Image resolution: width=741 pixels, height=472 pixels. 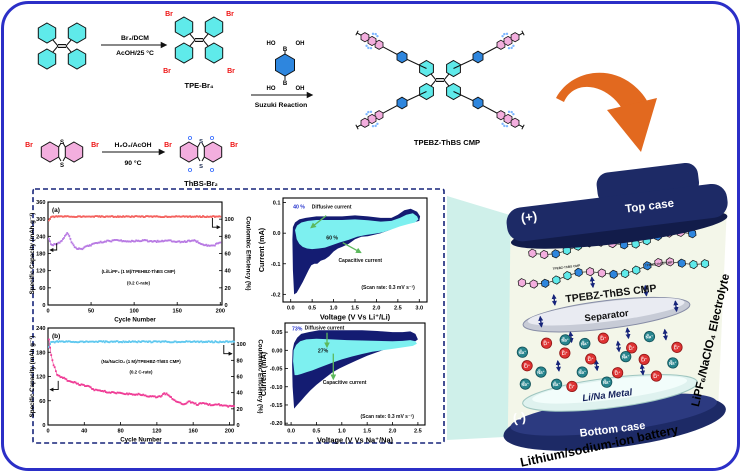 What do you see at coordinates (56, 336) in the screenshot?
I see `panel-label: (b)` at bounding box center [56, 336].